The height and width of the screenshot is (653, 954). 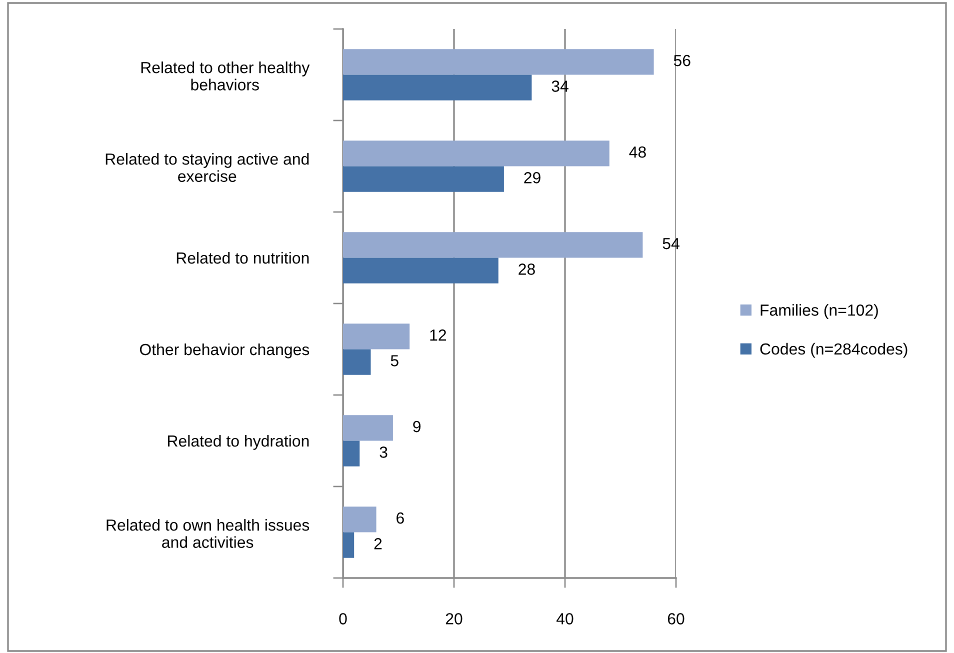 I want to click on y-tick-label: Related to staying active and exercise, so click(x=207, y=167).